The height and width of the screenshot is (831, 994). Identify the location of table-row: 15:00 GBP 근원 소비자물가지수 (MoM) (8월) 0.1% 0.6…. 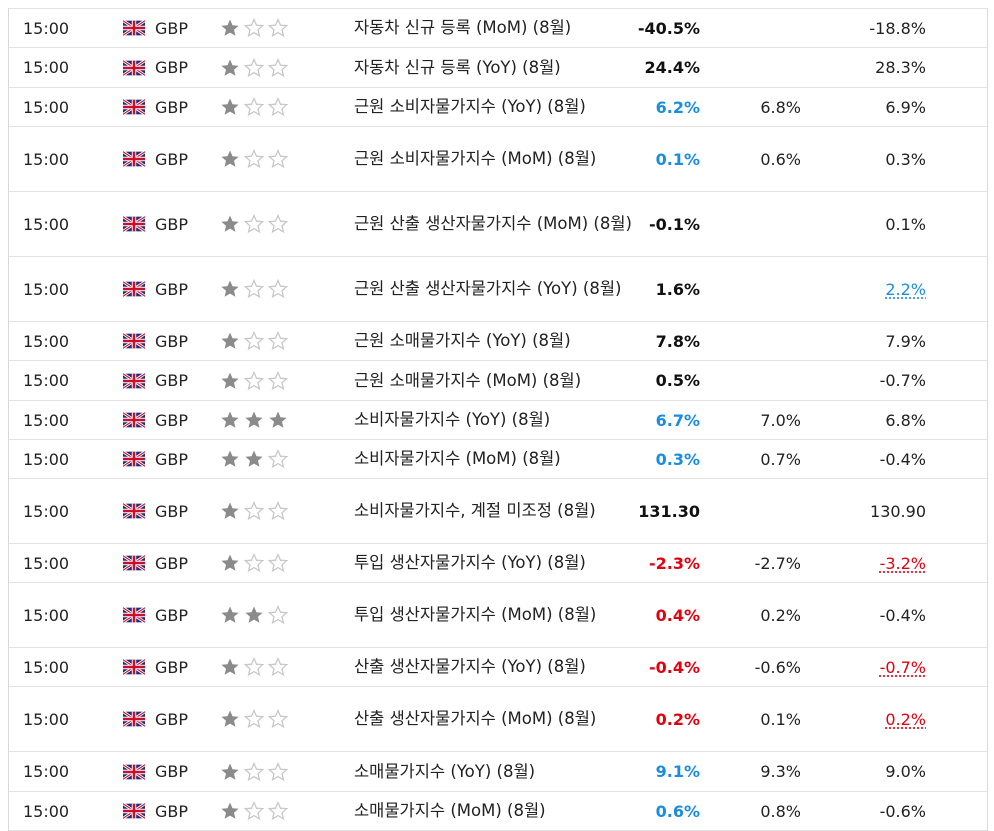
(498, 159).